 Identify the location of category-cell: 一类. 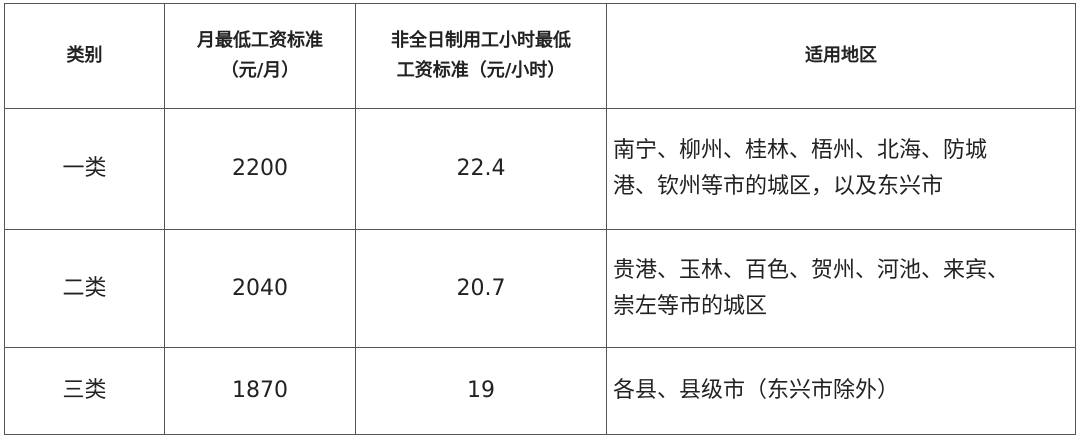
(84, 169).